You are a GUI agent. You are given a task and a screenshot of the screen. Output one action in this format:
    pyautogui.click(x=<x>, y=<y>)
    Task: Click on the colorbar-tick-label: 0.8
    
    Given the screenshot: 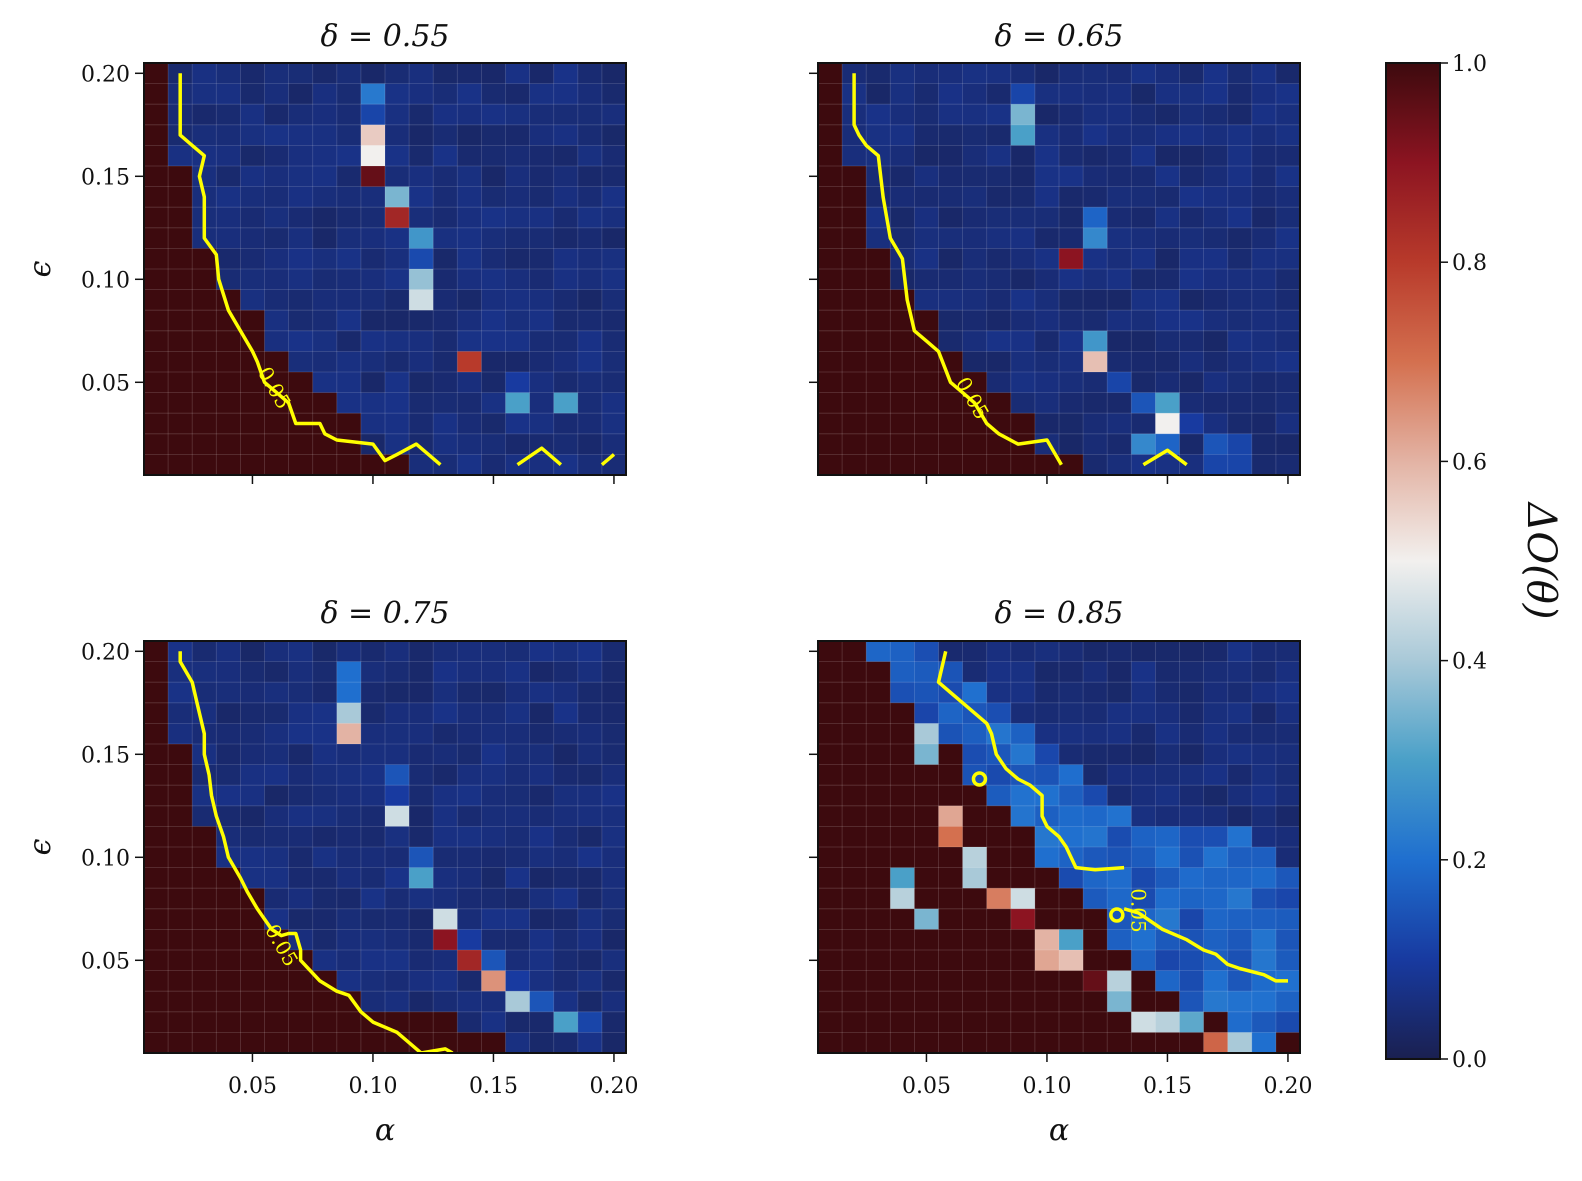 What is the action you would take?
    pyautogui.click(x=1469, y=263)
    